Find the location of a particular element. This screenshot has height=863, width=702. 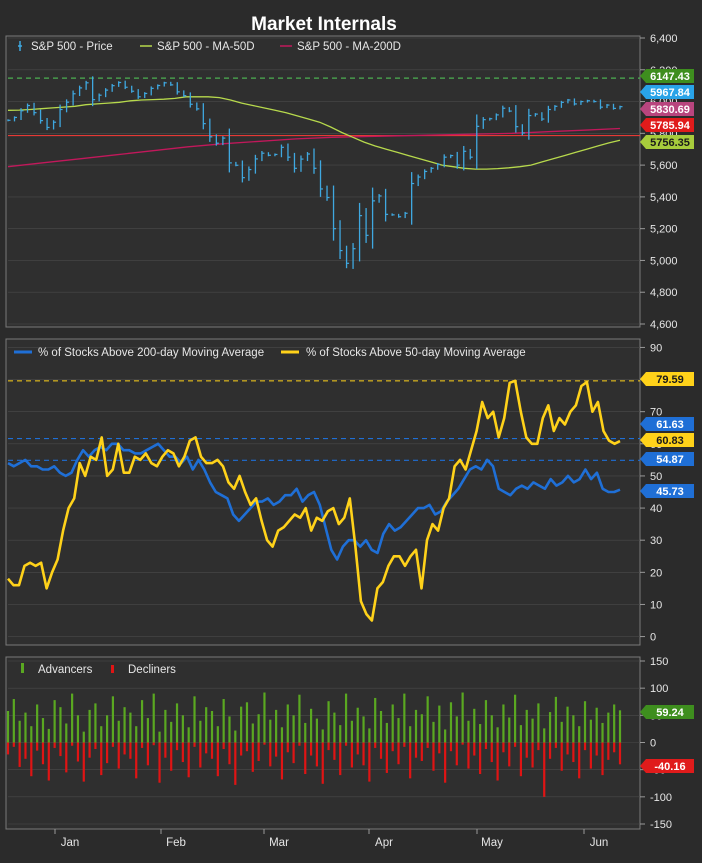

pct50-last-tag is located at coordinates (667, 440).